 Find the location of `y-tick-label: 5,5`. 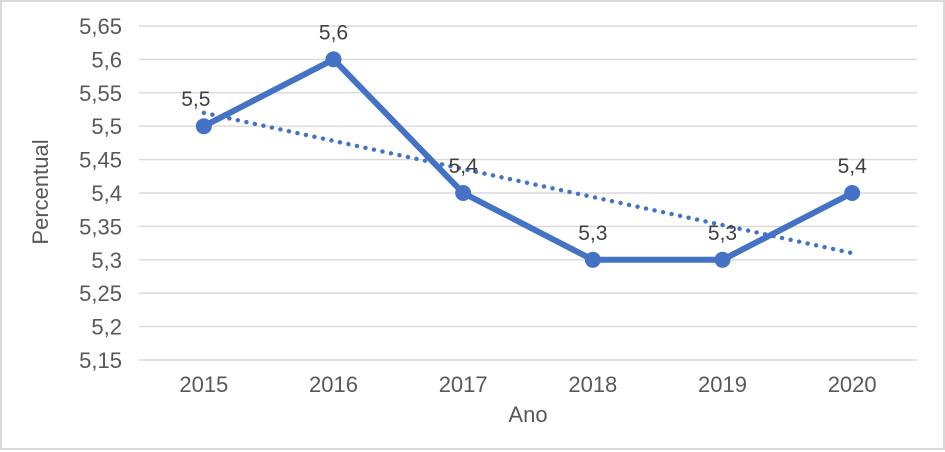

y-tick-label: 5,5 is located at coordinates (106, 126).